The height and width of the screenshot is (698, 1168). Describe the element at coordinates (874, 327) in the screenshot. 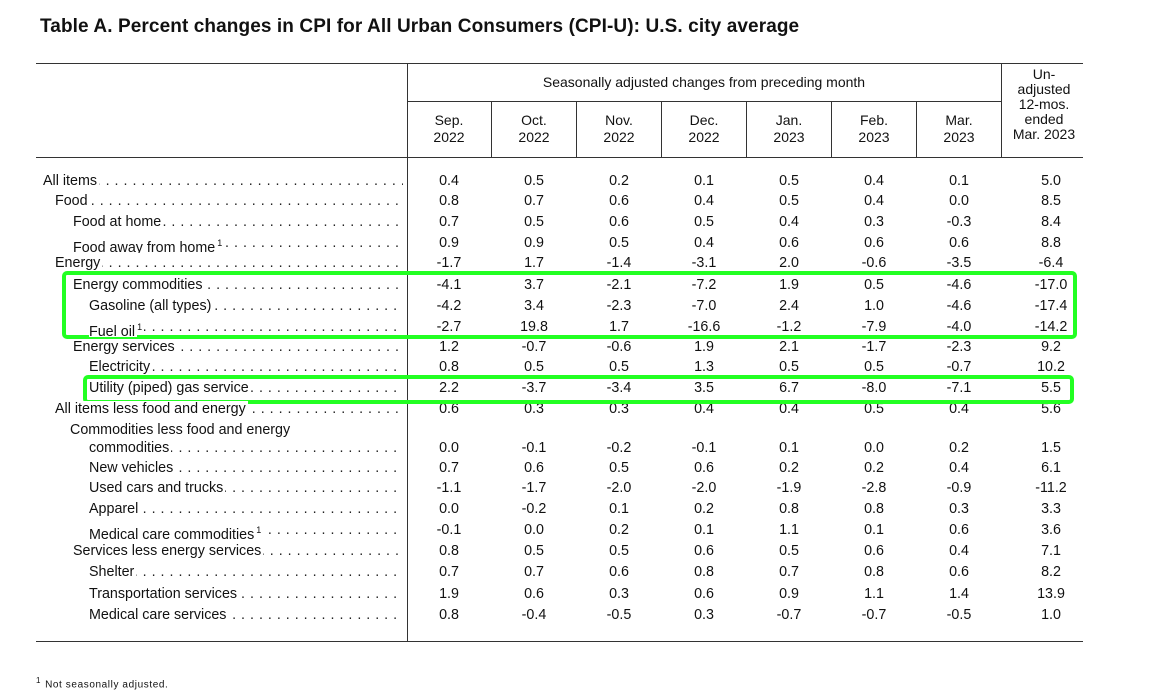

I see `value-monthly-change: -7.9` at that location.